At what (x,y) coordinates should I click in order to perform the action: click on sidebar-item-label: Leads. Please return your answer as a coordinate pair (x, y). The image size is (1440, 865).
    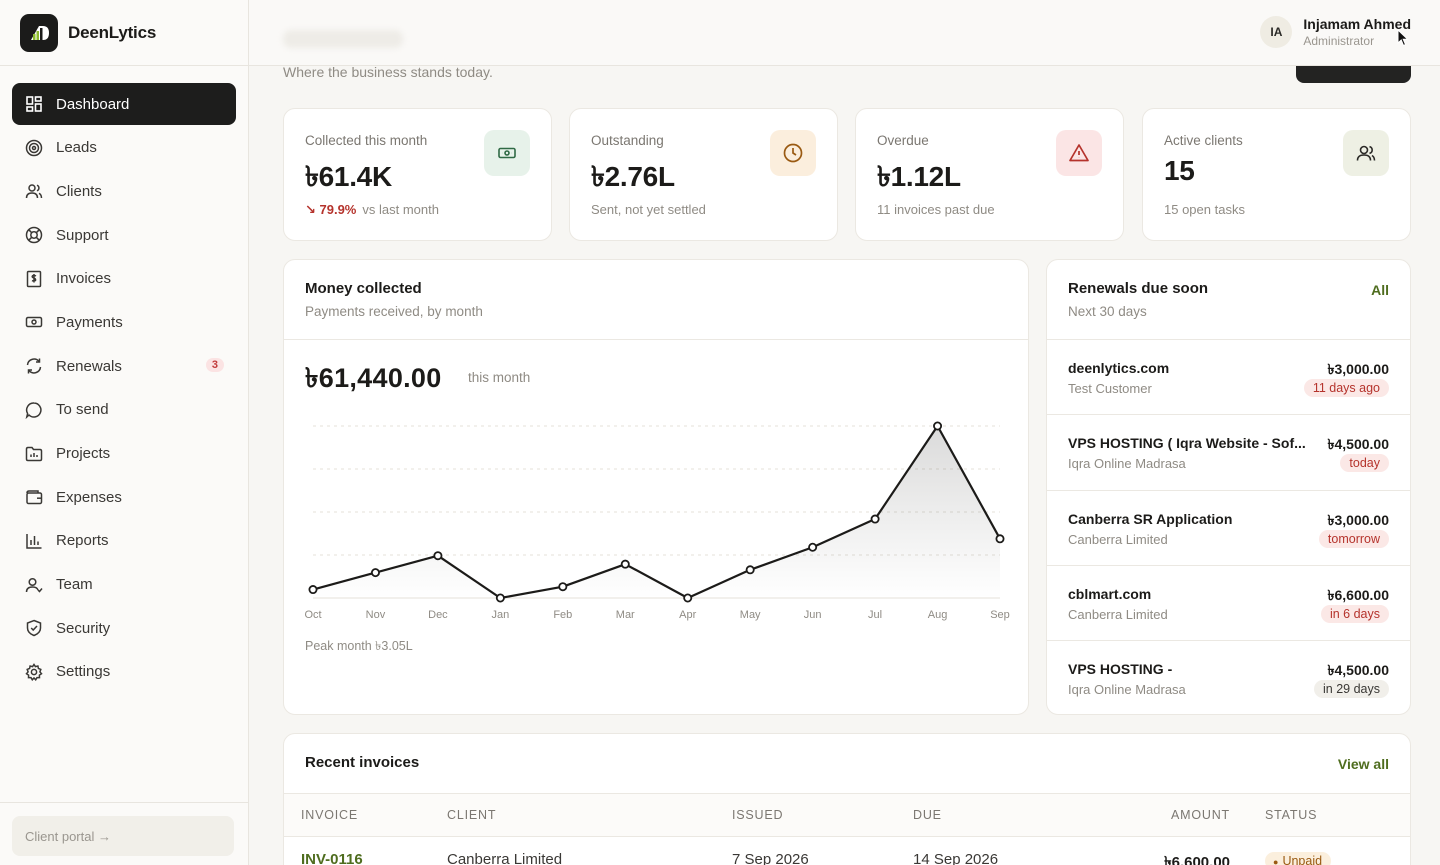
    Looking at the image, I should click on (76, 148).